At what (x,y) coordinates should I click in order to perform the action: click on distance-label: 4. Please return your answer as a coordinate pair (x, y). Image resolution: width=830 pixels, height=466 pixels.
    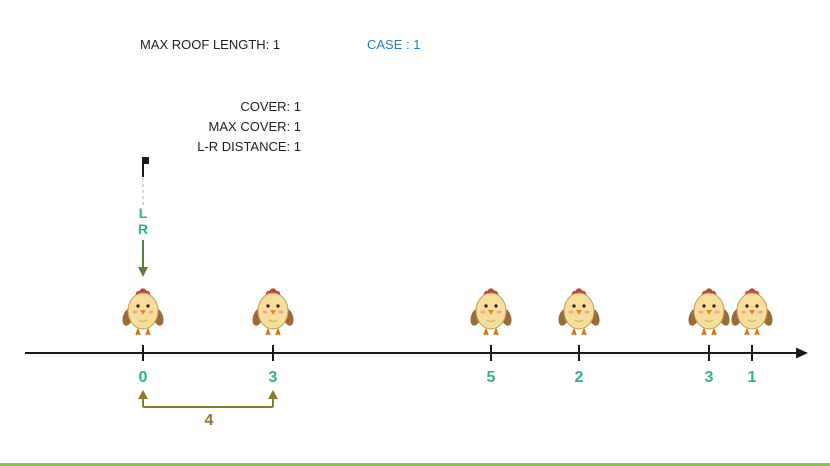
    Looking at the image, I should click on (209, 420).